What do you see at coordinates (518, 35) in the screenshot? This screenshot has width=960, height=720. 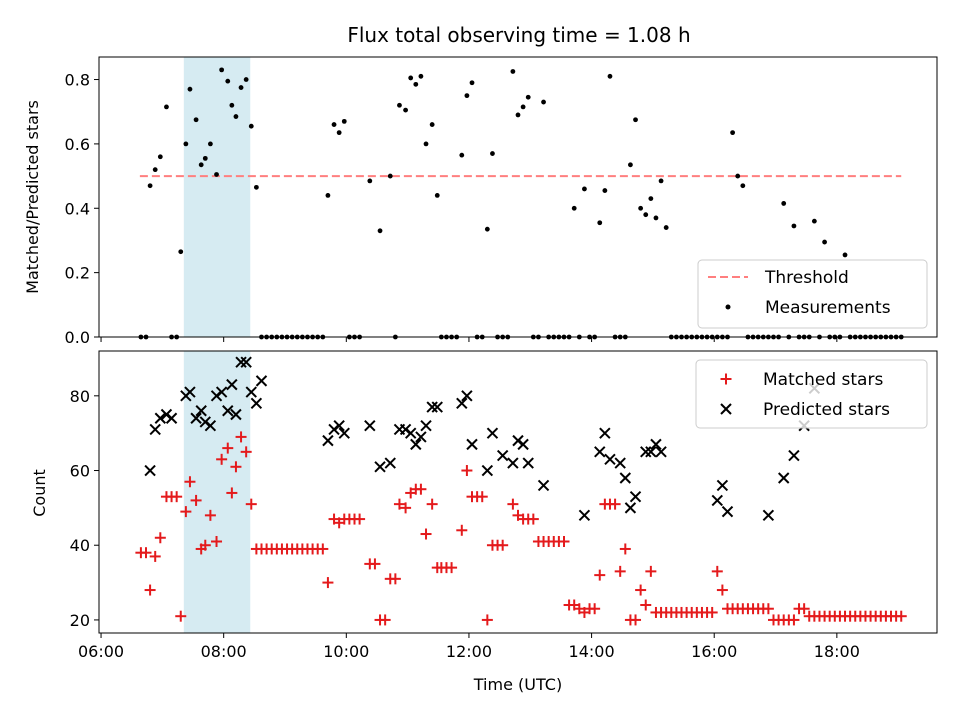 I see `chart-title: Flux total observing time = 1.08 h` at bounding box center [518, 35].